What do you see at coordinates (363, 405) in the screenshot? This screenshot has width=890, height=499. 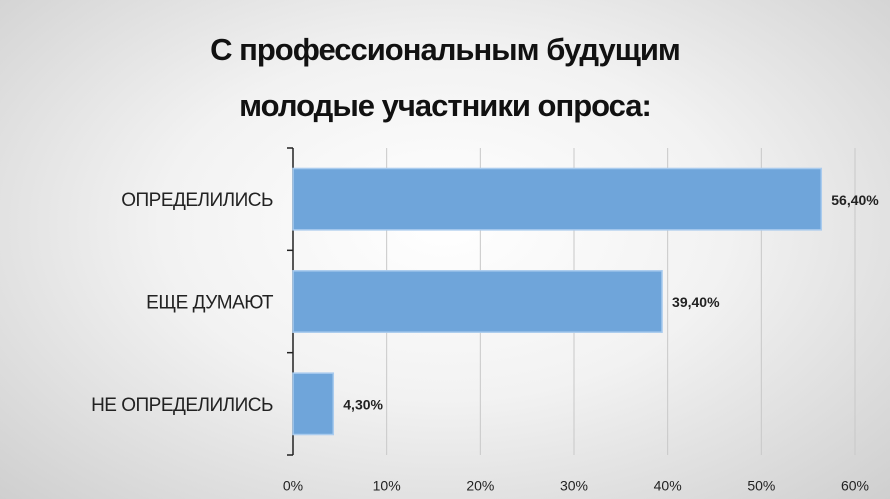 I see `value-label: 4,30%` at bounding box center [363, 405].